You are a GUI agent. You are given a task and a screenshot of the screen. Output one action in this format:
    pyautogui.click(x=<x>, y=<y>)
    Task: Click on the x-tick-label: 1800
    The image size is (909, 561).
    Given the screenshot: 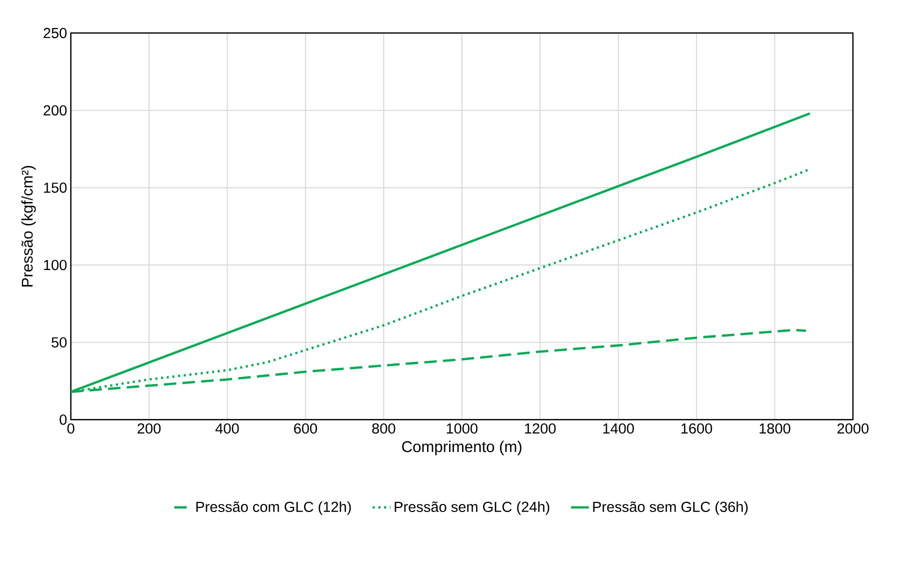 What is the action you would take?
    pyautogui.click(x=775, y=428)
    